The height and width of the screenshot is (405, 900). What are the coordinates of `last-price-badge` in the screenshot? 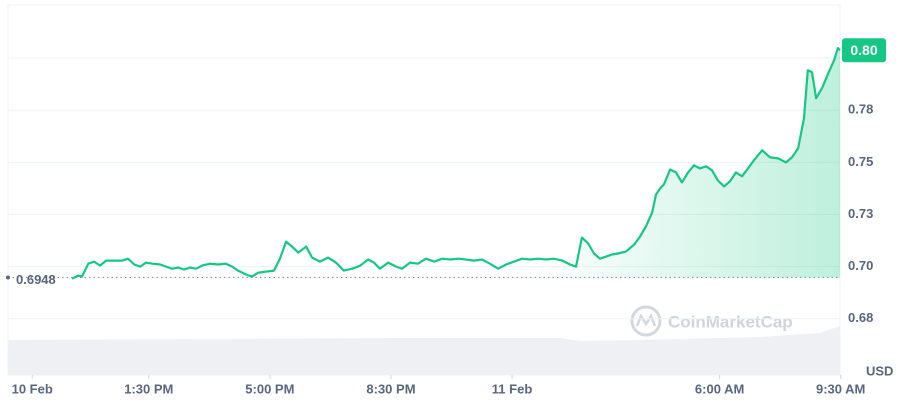 It's located at (864, 50).